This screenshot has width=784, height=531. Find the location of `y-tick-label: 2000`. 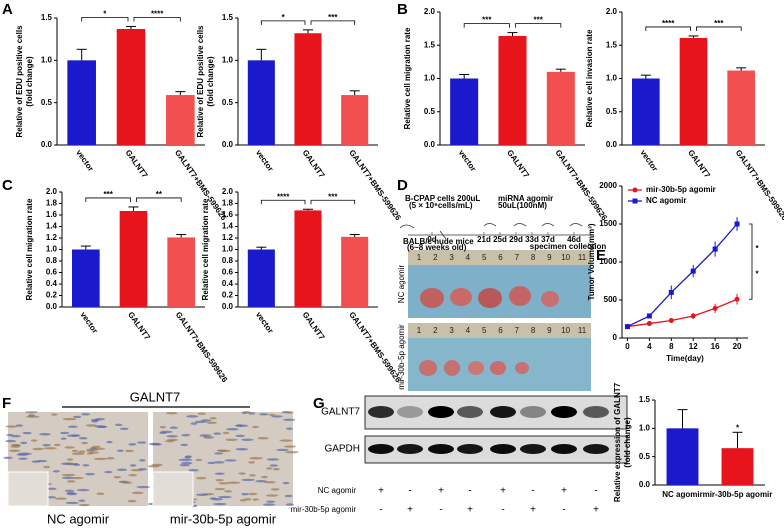

y-tick-label: 2000 is located at coordinates (608, 185).